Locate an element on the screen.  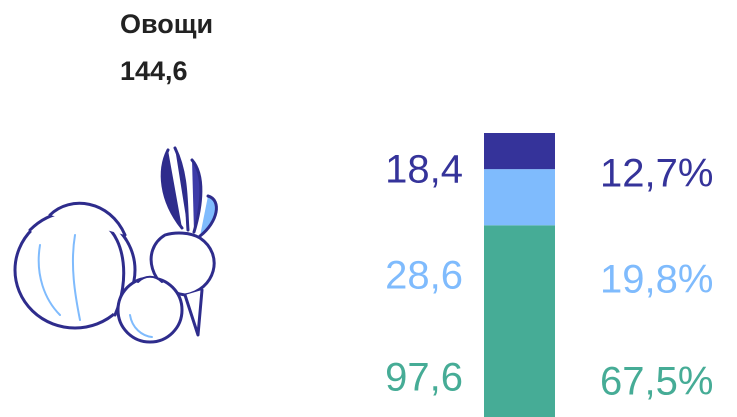
vegetables-icon is located at coordinates (115, 245).